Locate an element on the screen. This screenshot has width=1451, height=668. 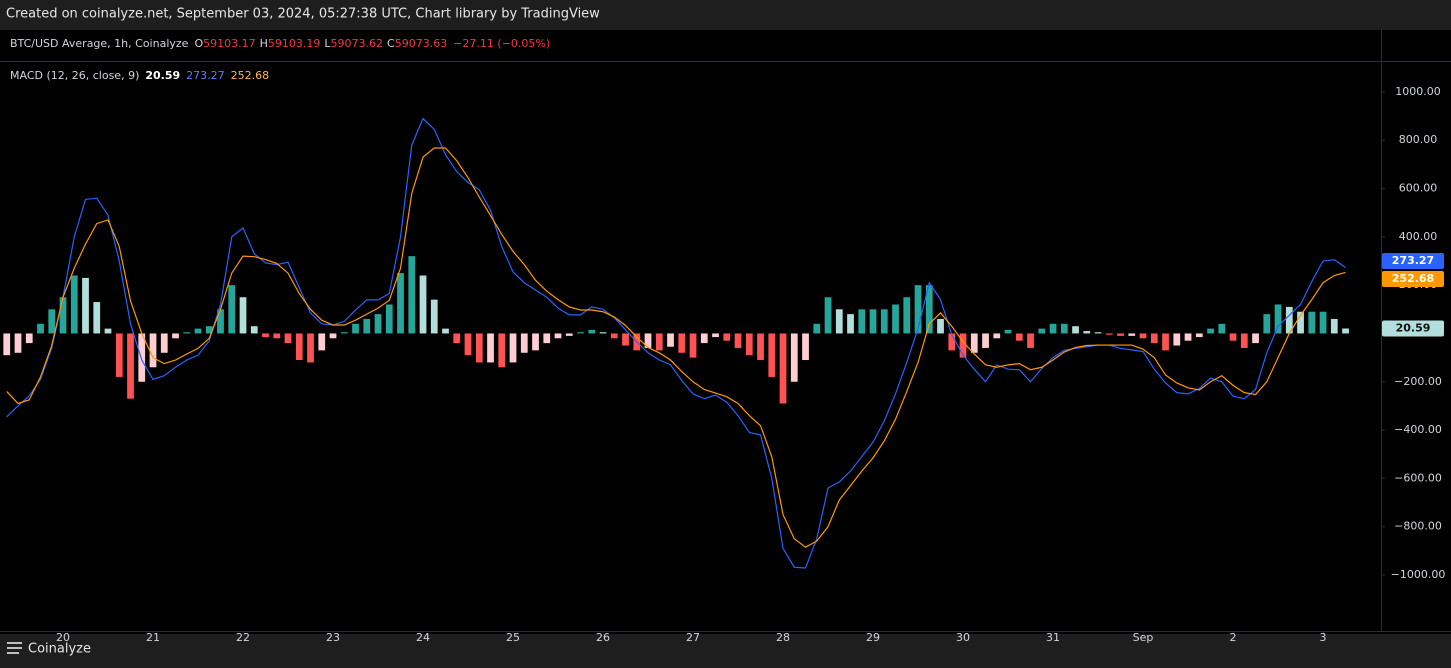
y-tick-label: 800.00 is located at coordinates (1418, 139).